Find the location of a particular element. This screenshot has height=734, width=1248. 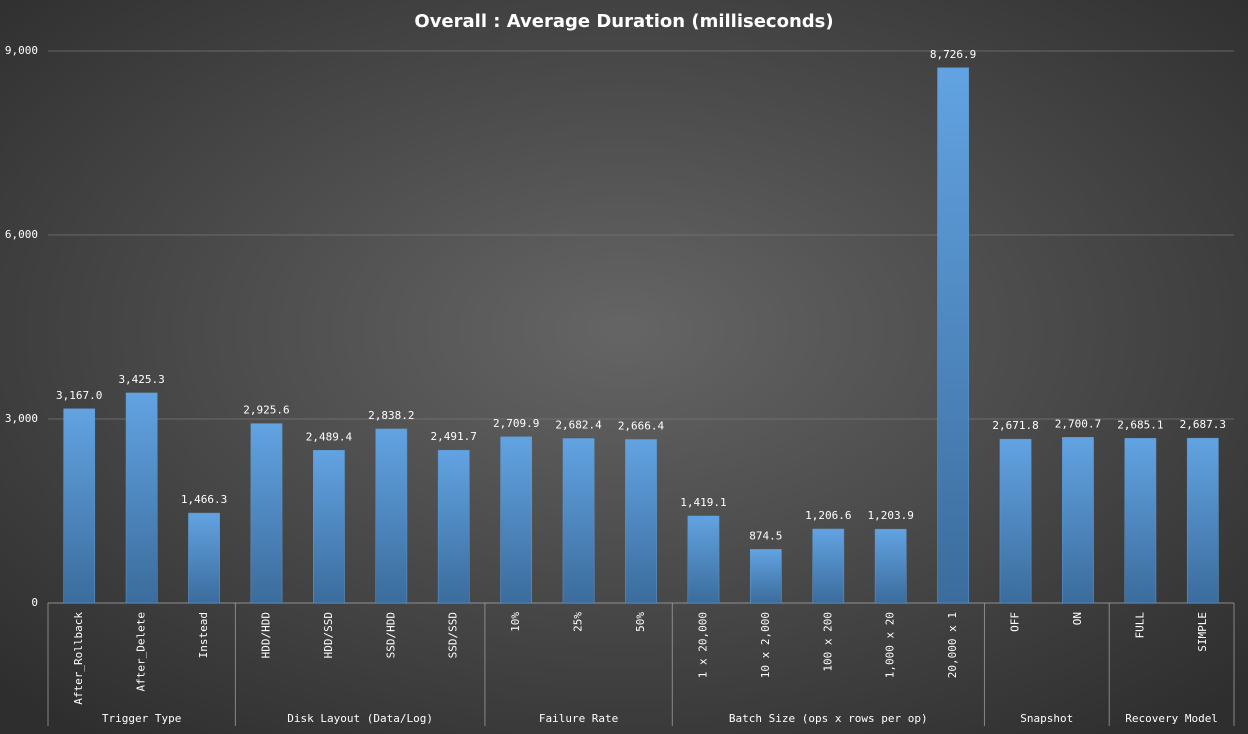

x-tick-label: OFF is located at coordinates (1015, 622).